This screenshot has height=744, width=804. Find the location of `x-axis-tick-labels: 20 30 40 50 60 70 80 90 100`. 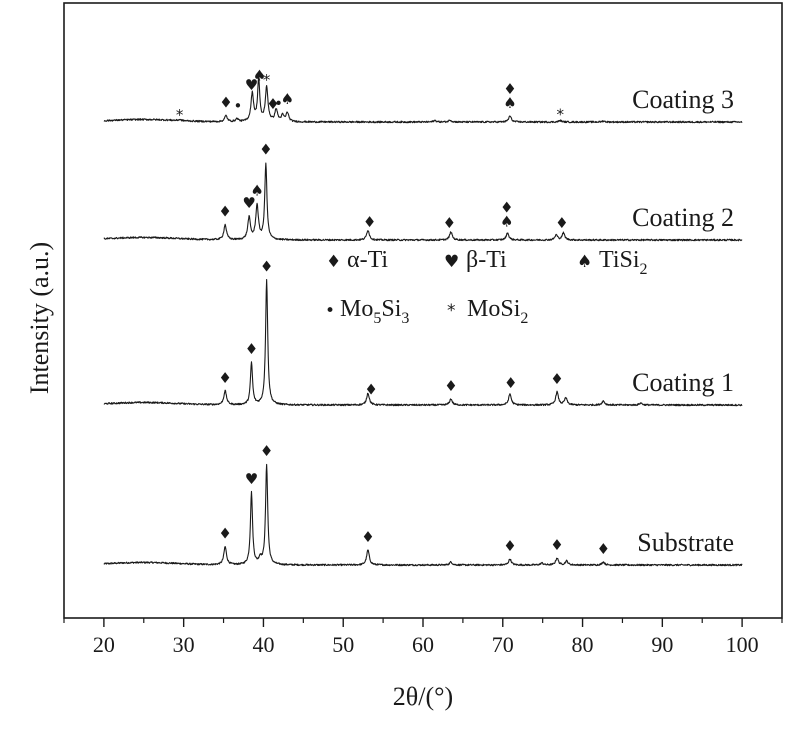

x-axis-tick-labels: 20 30 40 50 60 70 80 90 100 is located at coordinates (426, 644).